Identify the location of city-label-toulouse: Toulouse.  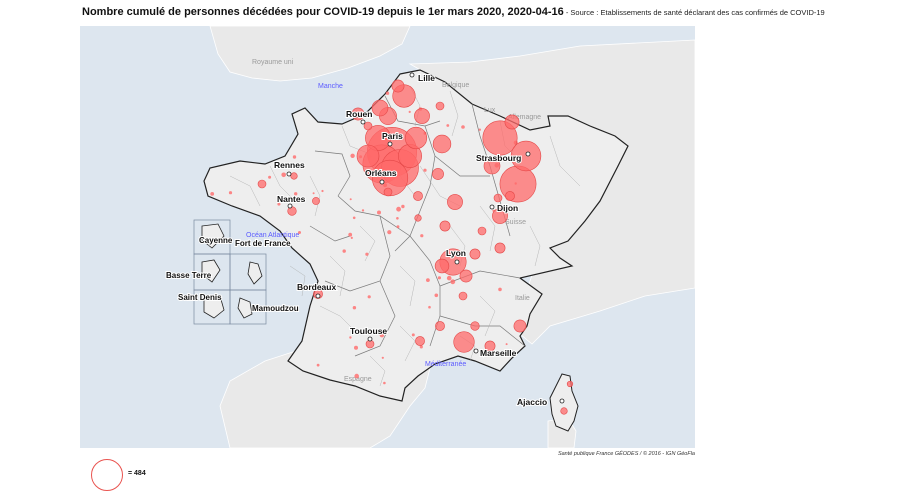
(368, 331).